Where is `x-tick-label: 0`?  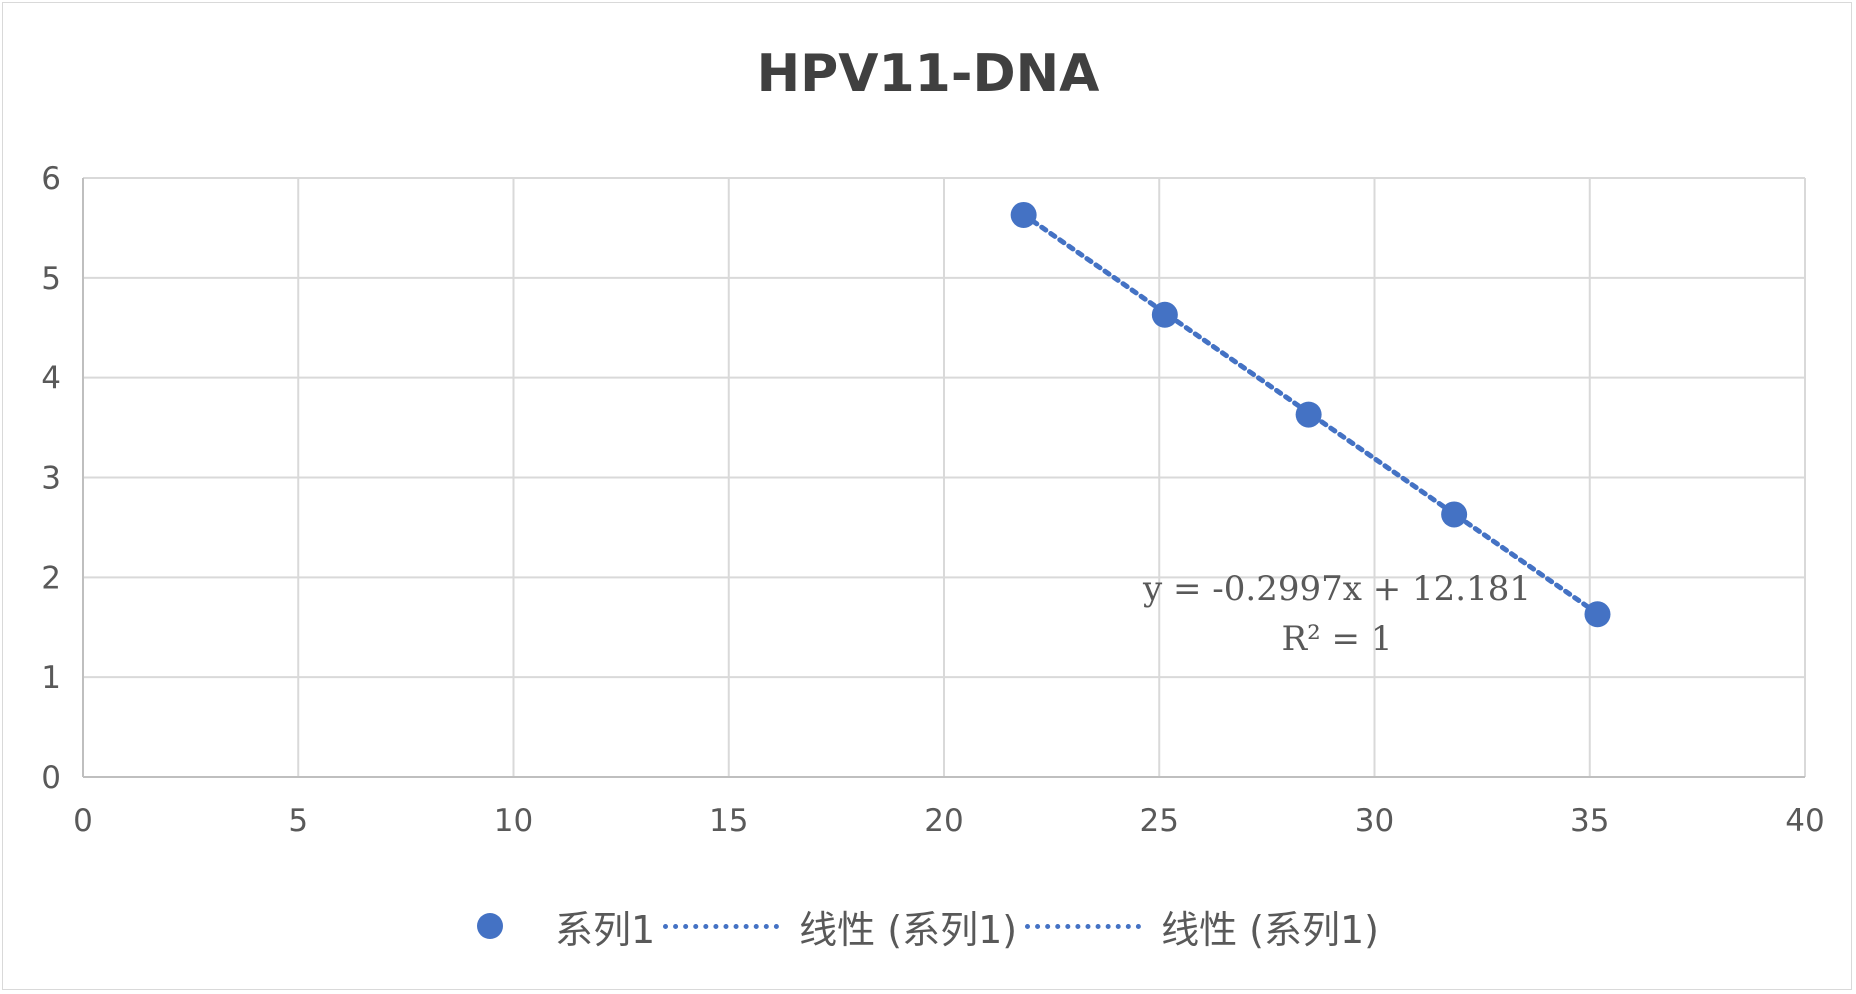
x-tick-label: 0 is located at coordinates (83, 821).